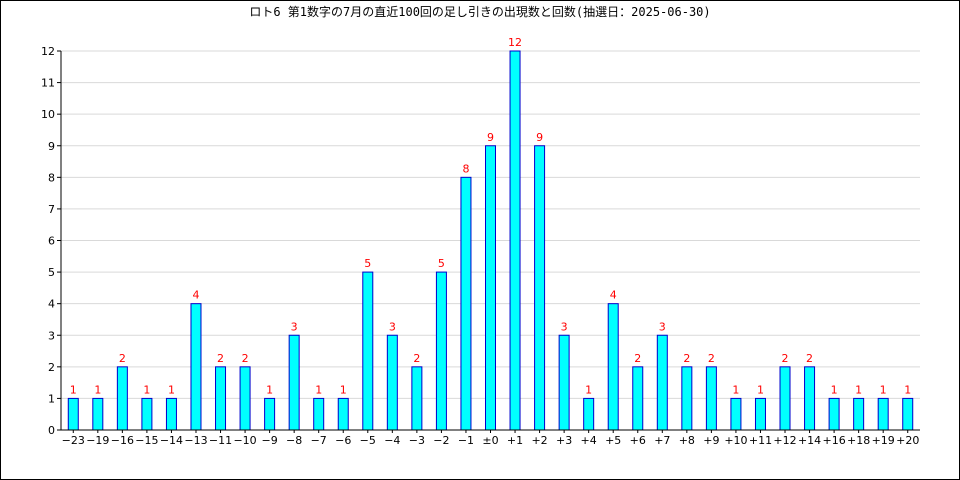 The height and width of the screenshot is (480, 960). What do you see at coordinates (662, 440) in the screenshot?
I see `x-tick-label: +7` at bounding box center [662, 440].